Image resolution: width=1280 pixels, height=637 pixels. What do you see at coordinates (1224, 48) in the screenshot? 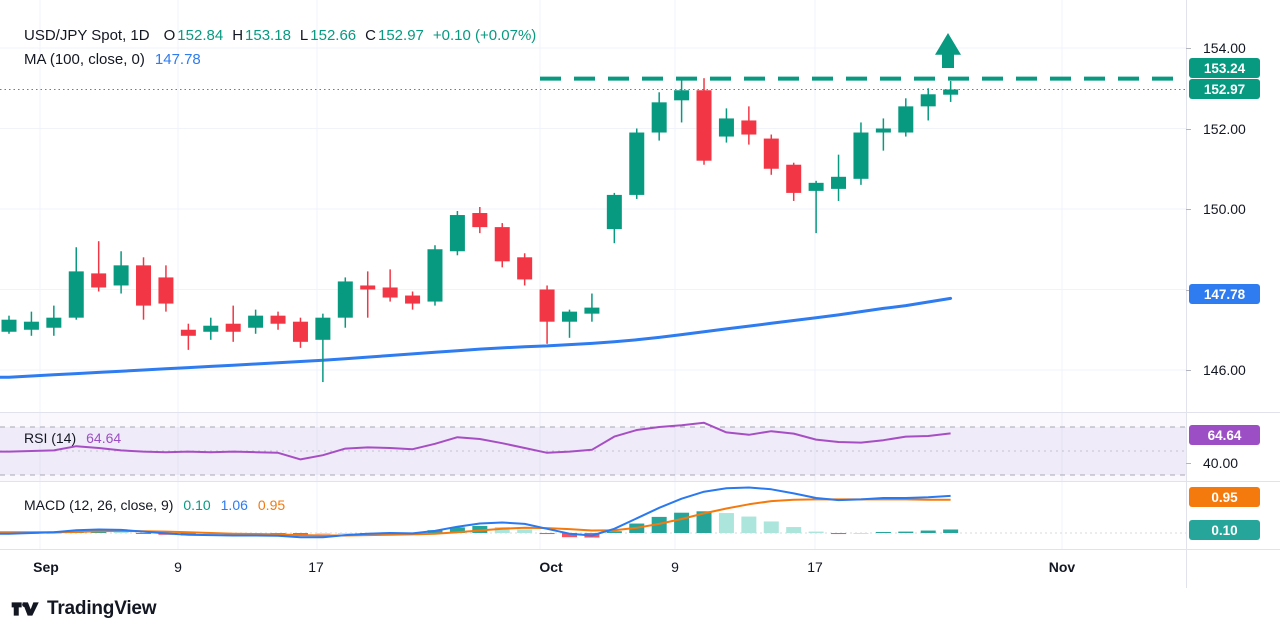
I see `price-tick: 154.00` at bounding box center [1224, 48].